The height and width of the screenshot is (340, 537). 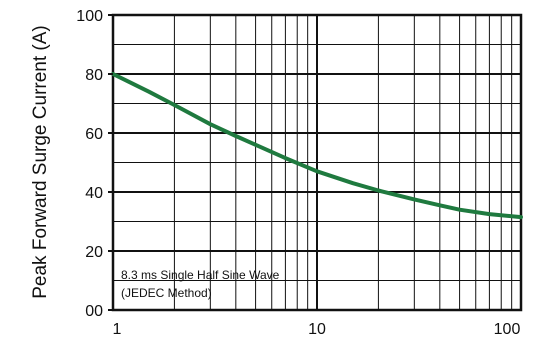 I want to click on annotation-line-1: 8.3 ms Single Half Sine Wave, so click(x=200, y=275).